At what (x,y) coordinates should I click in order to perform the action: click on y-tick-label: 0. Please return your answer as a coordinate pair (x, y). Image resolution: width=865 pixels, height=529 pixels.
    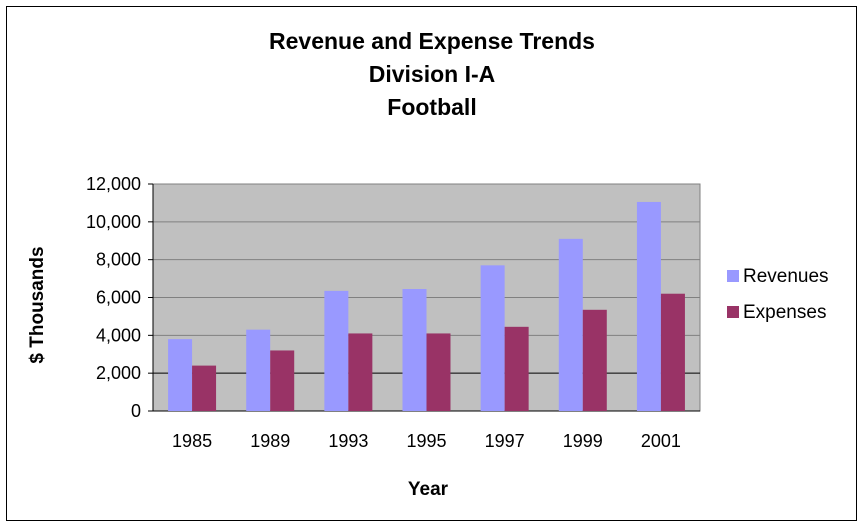
    Looking at the image, I should click on (136, 411).